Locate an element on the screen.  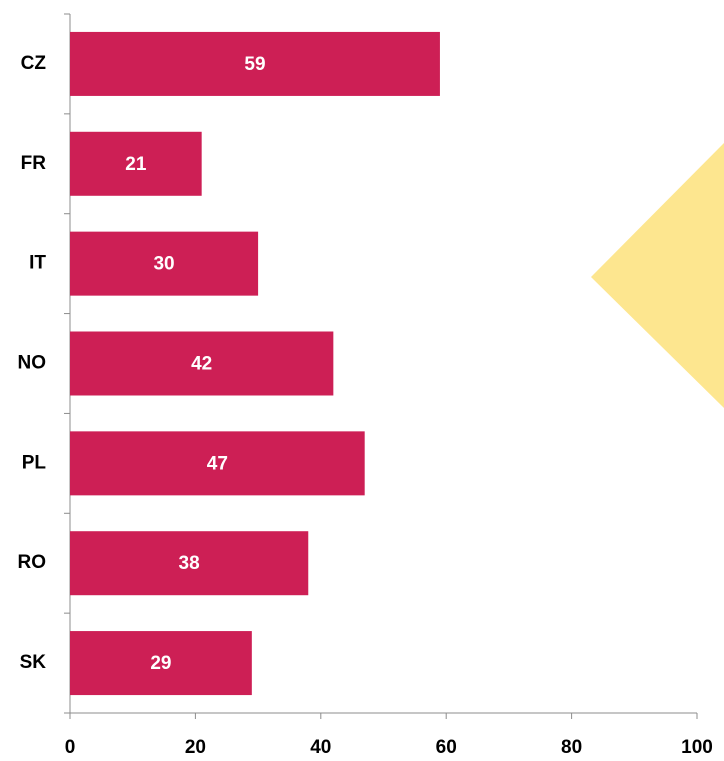
x-tick-label: 40 is located at coordinates (320, 747).